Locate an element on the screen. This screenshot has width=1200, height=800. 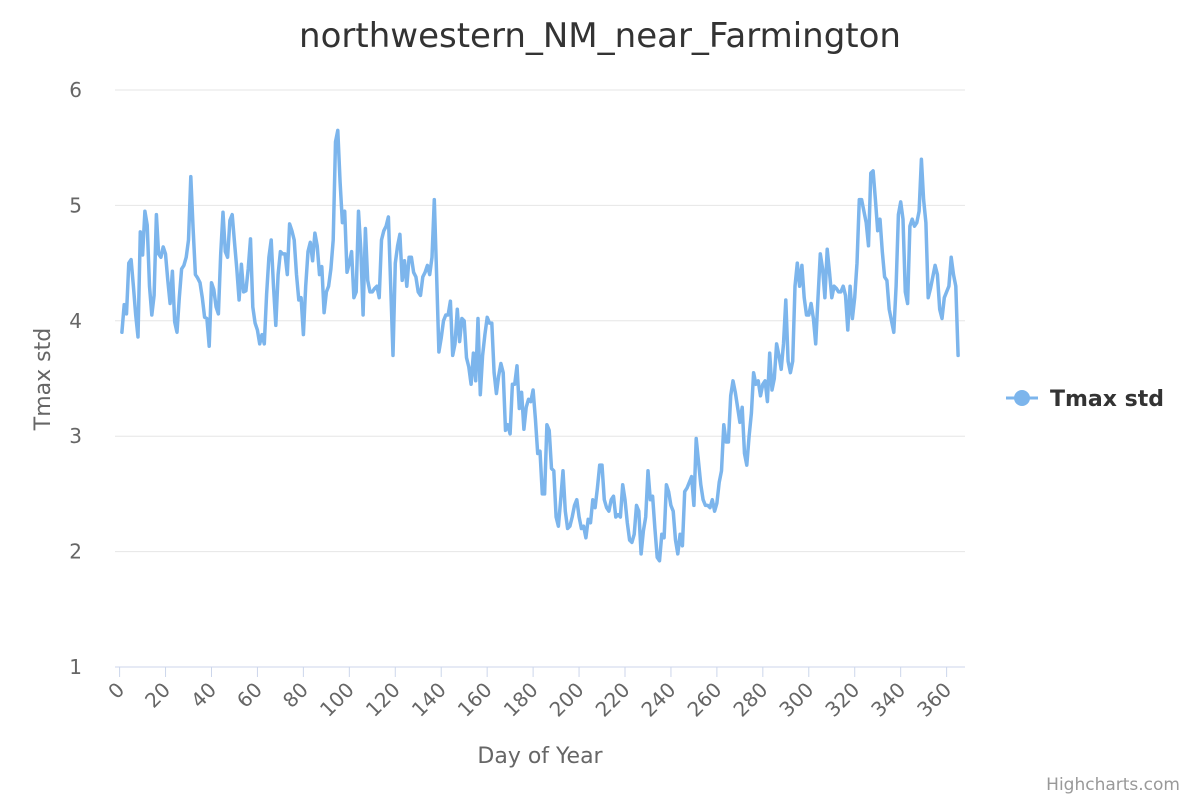
x-tick-label: 60 is located at coordinates (249, 695).